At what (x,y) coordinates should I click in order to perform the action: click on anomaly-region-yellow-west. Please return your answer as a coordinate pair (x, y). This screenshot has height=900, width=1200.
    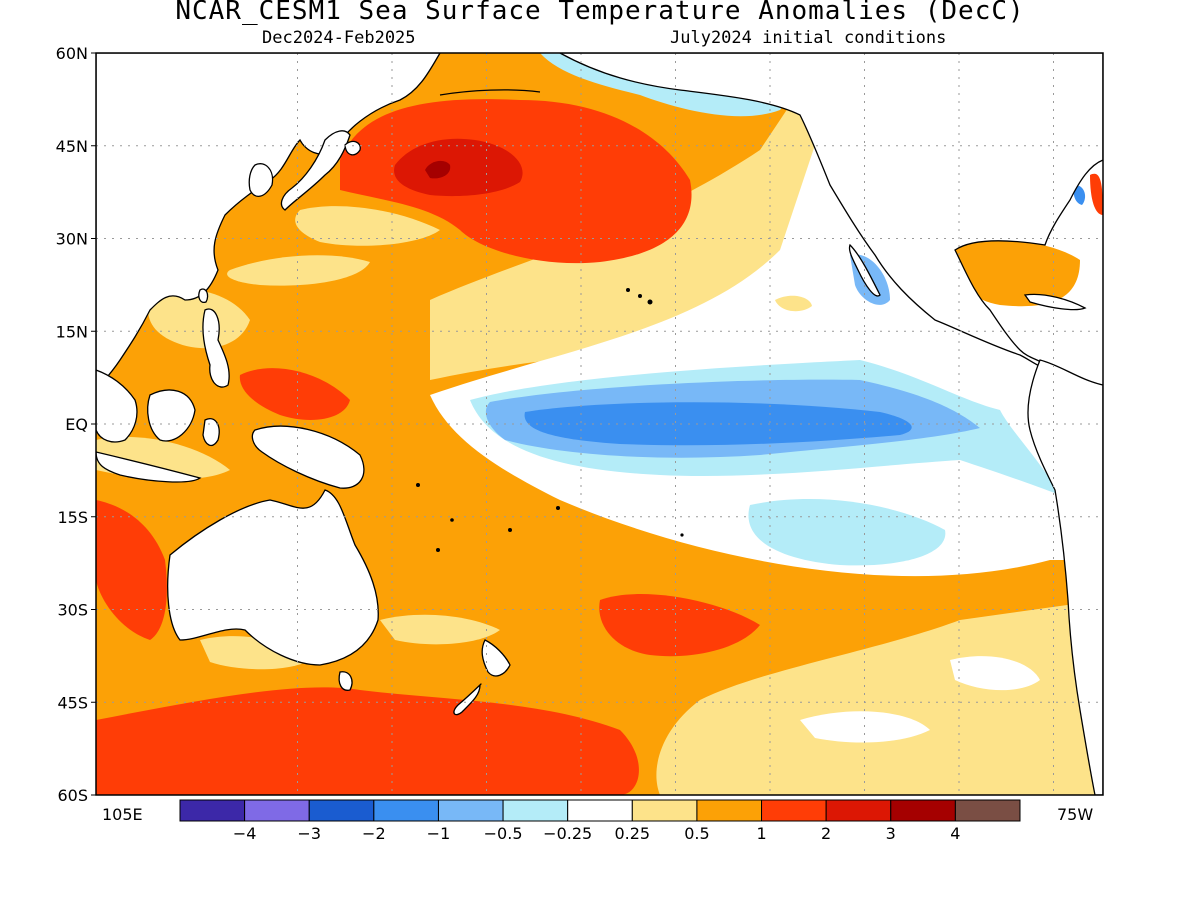
    Looking at the image, I should click on (199, 319).